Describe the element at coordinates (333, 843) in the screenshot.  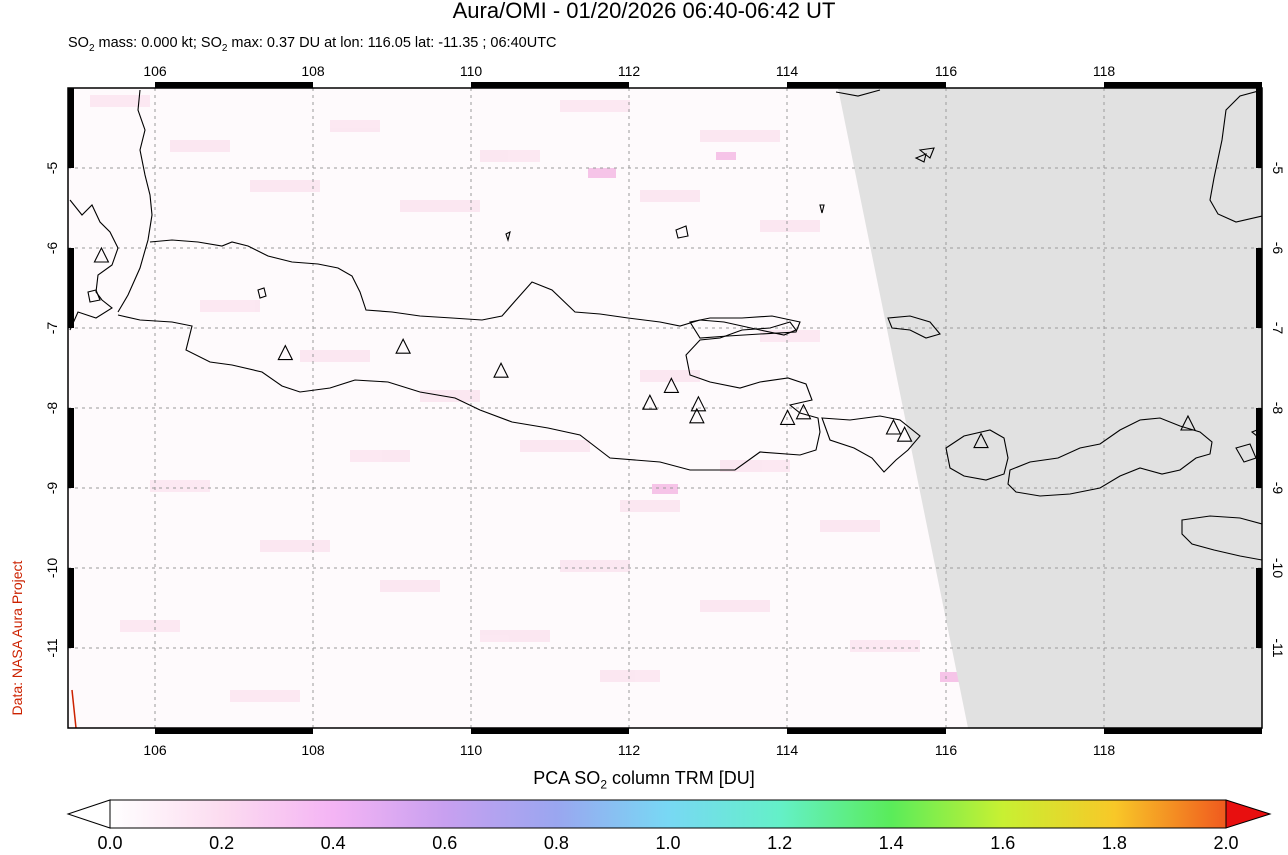
I see `colorbar-tick-2: 0.4` at that location.